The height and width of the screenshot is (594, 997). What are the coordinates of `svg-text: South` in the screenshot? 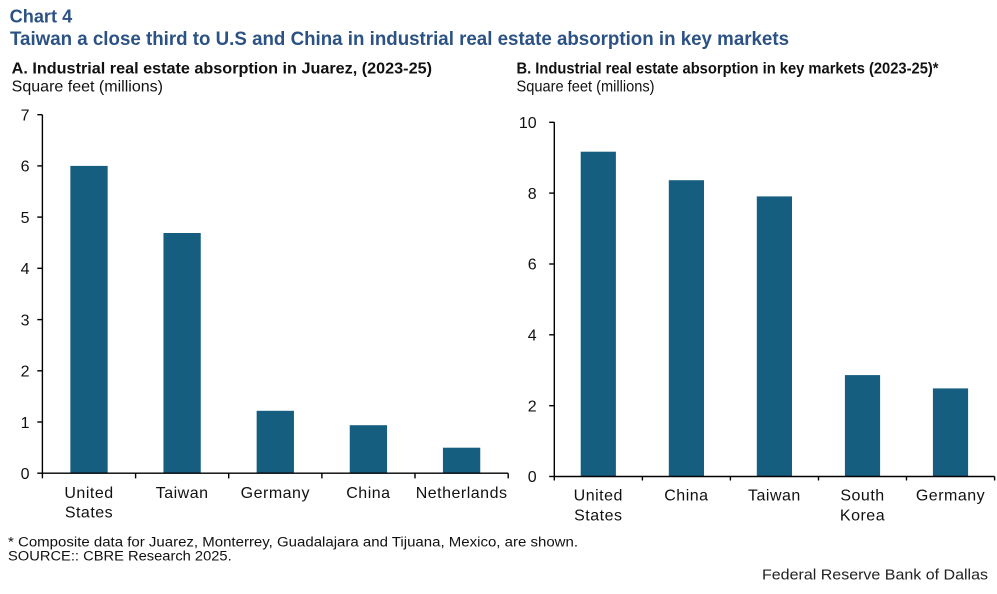 It's located at (862, 496).